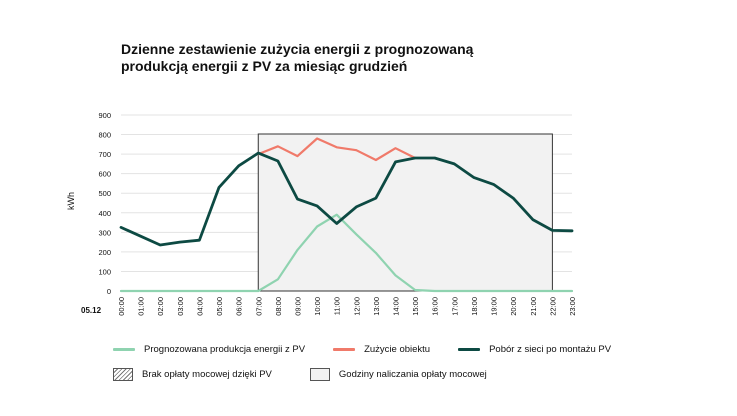 The height and width of the screenshot is (416, 737). Describe the element at coordinates (207, 374) in the screenshot. I see `legend-label-no-fee: Brak opłaty mocowej dzięki PV` at that location.